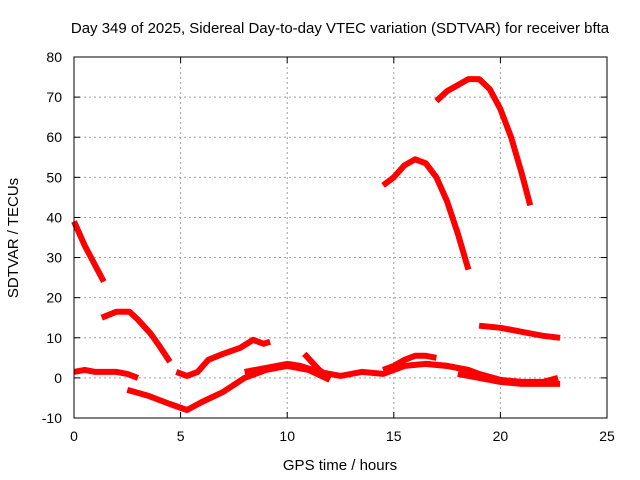 Image resolution: width=640 pixels, height=480 pixels. I want to click on y-tick-label: 10, so click(54, 338).